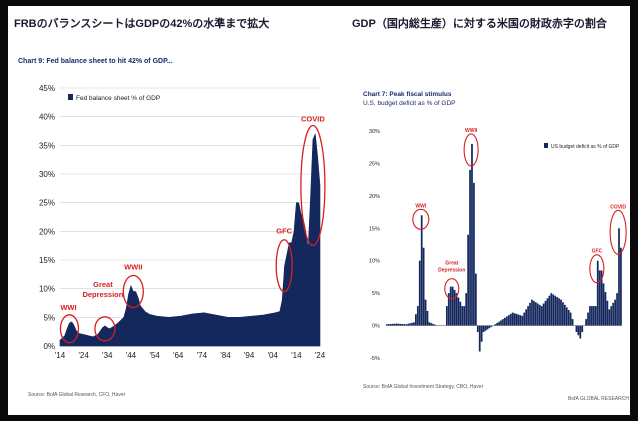 The height and width of the screenshot is (421, 638). Describe the element at coordinates (320, 355) in the screenshot. I see `left-xtick-label: '24` at that location.